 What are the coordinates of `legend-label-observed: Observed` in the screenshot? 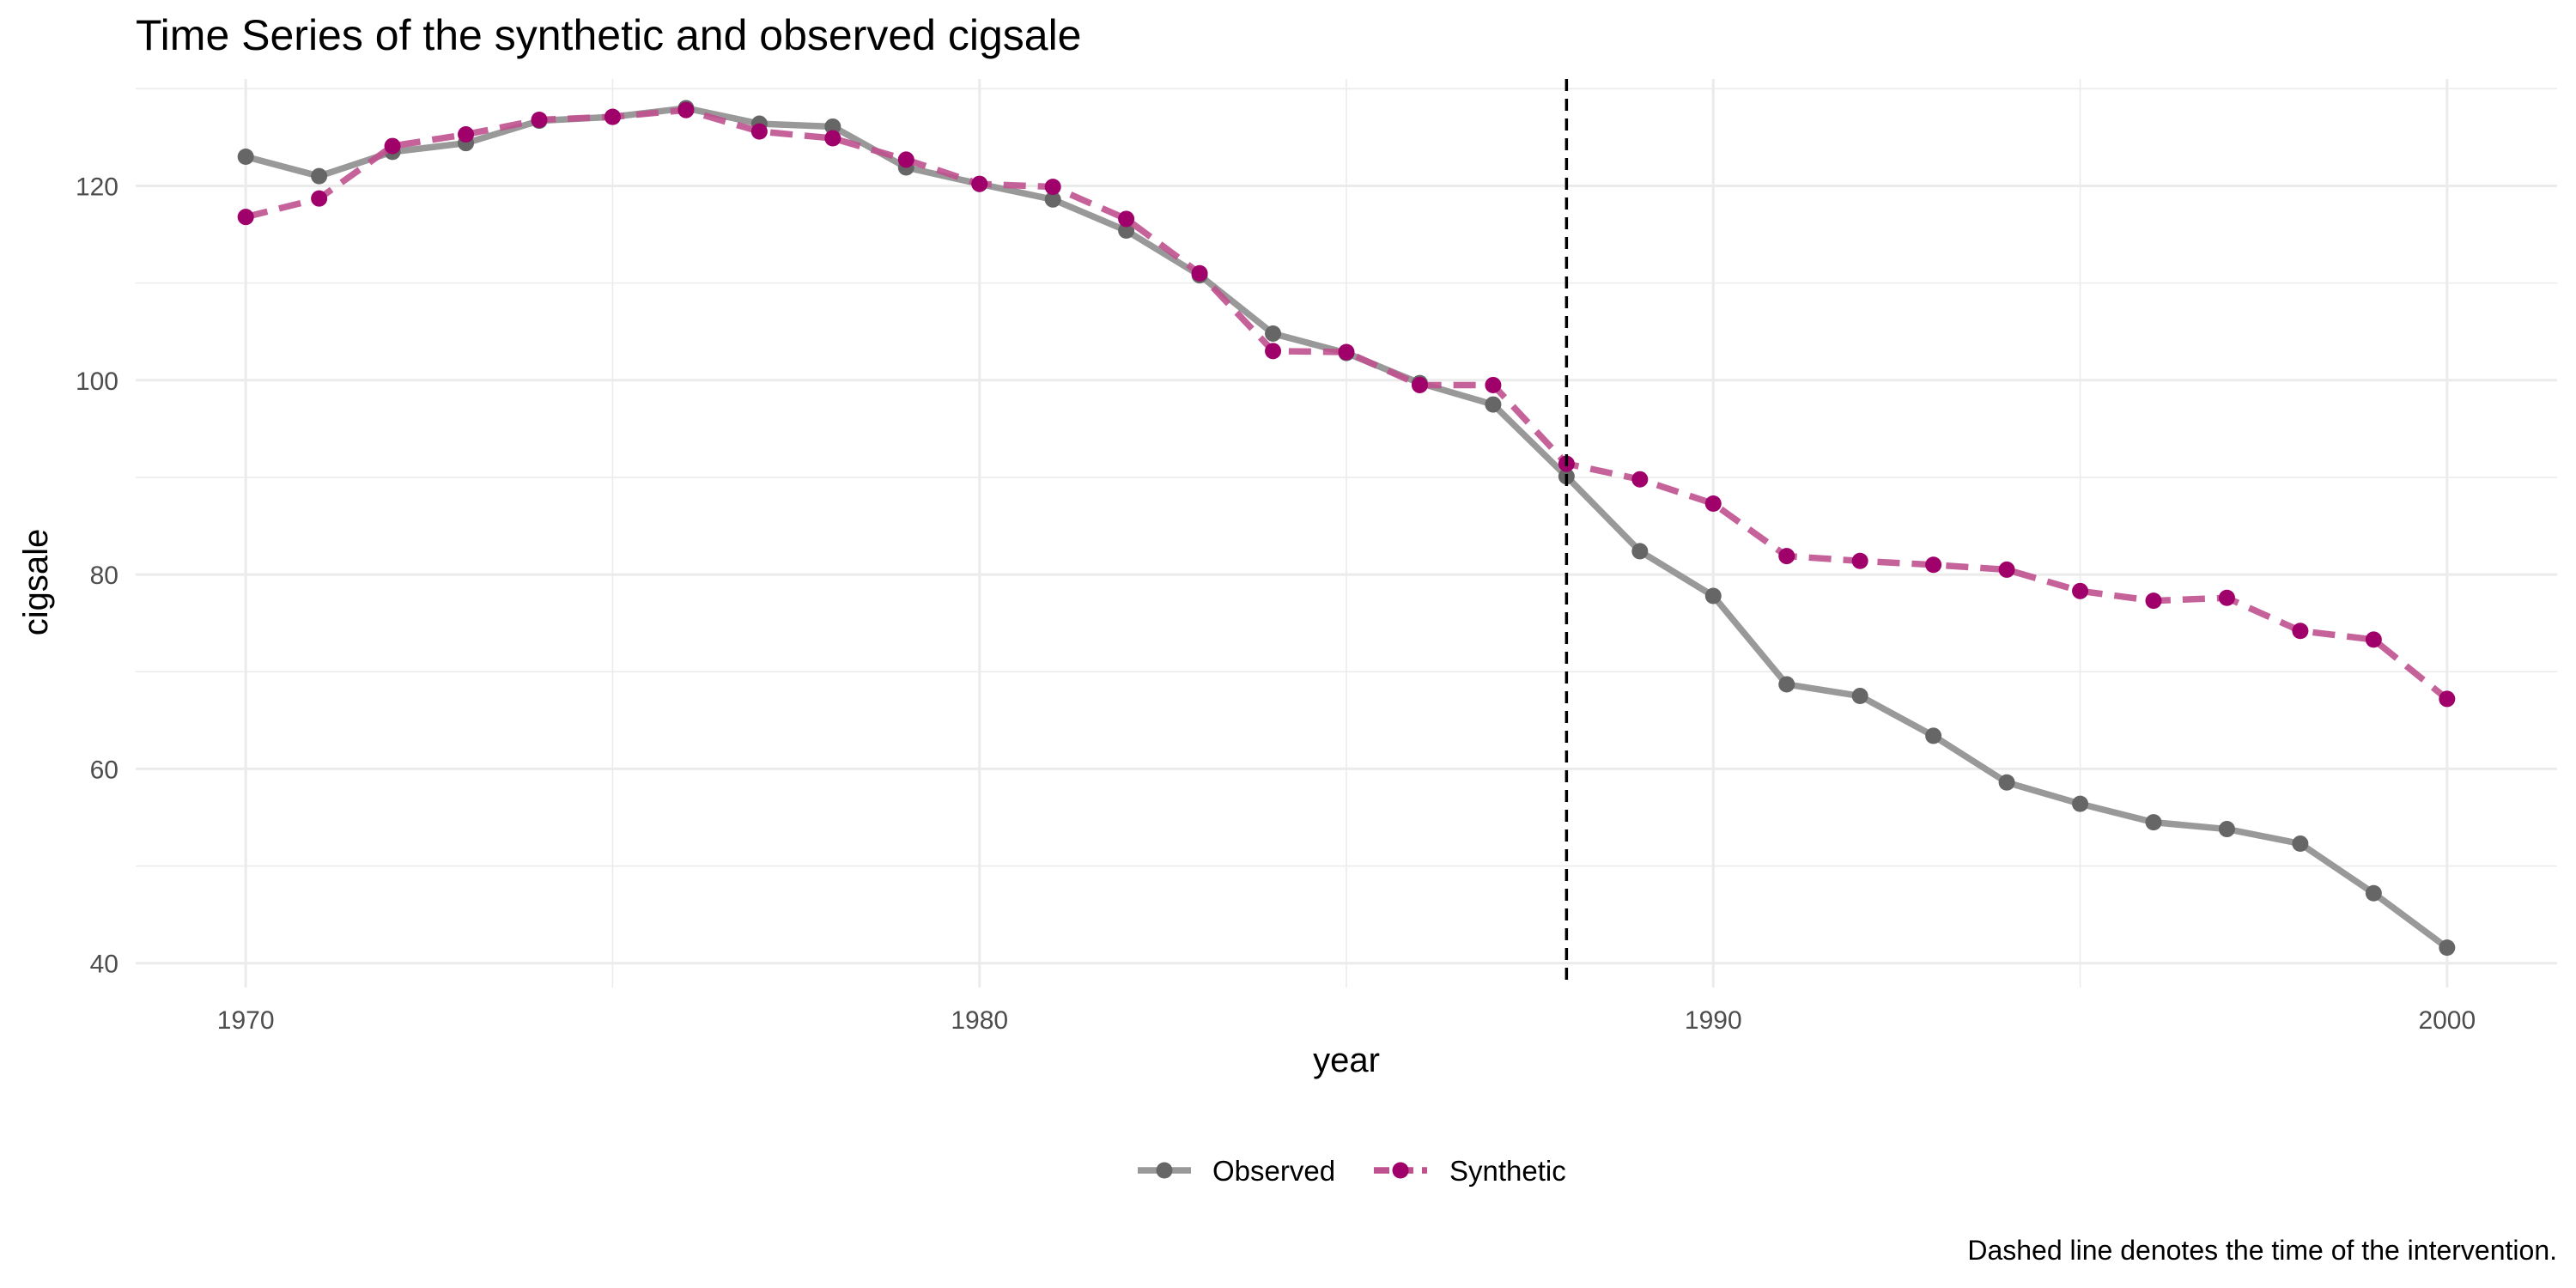 It's located at (1273, 1171).